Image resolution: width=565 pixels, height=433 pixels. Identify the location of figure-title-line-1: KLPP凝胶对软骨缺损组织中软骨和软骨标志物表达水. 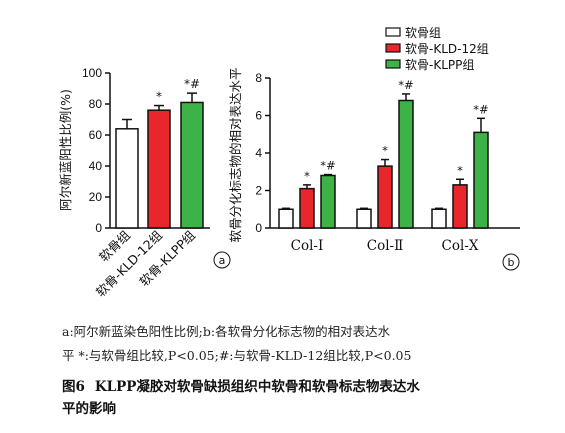
(257, 387).